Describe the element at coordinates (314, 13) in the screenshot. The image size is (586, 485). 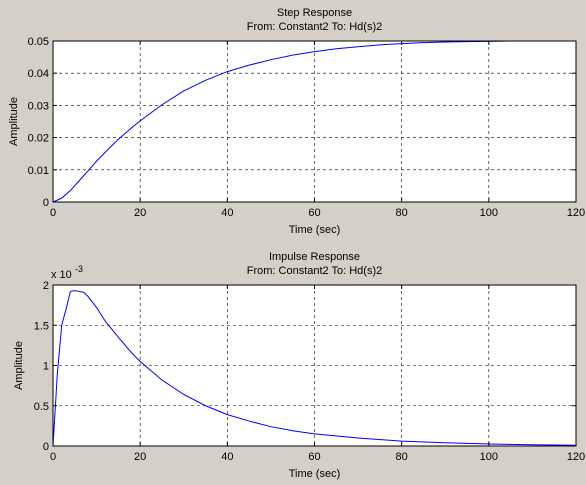
I see `chart-title: Step Response` at that location.